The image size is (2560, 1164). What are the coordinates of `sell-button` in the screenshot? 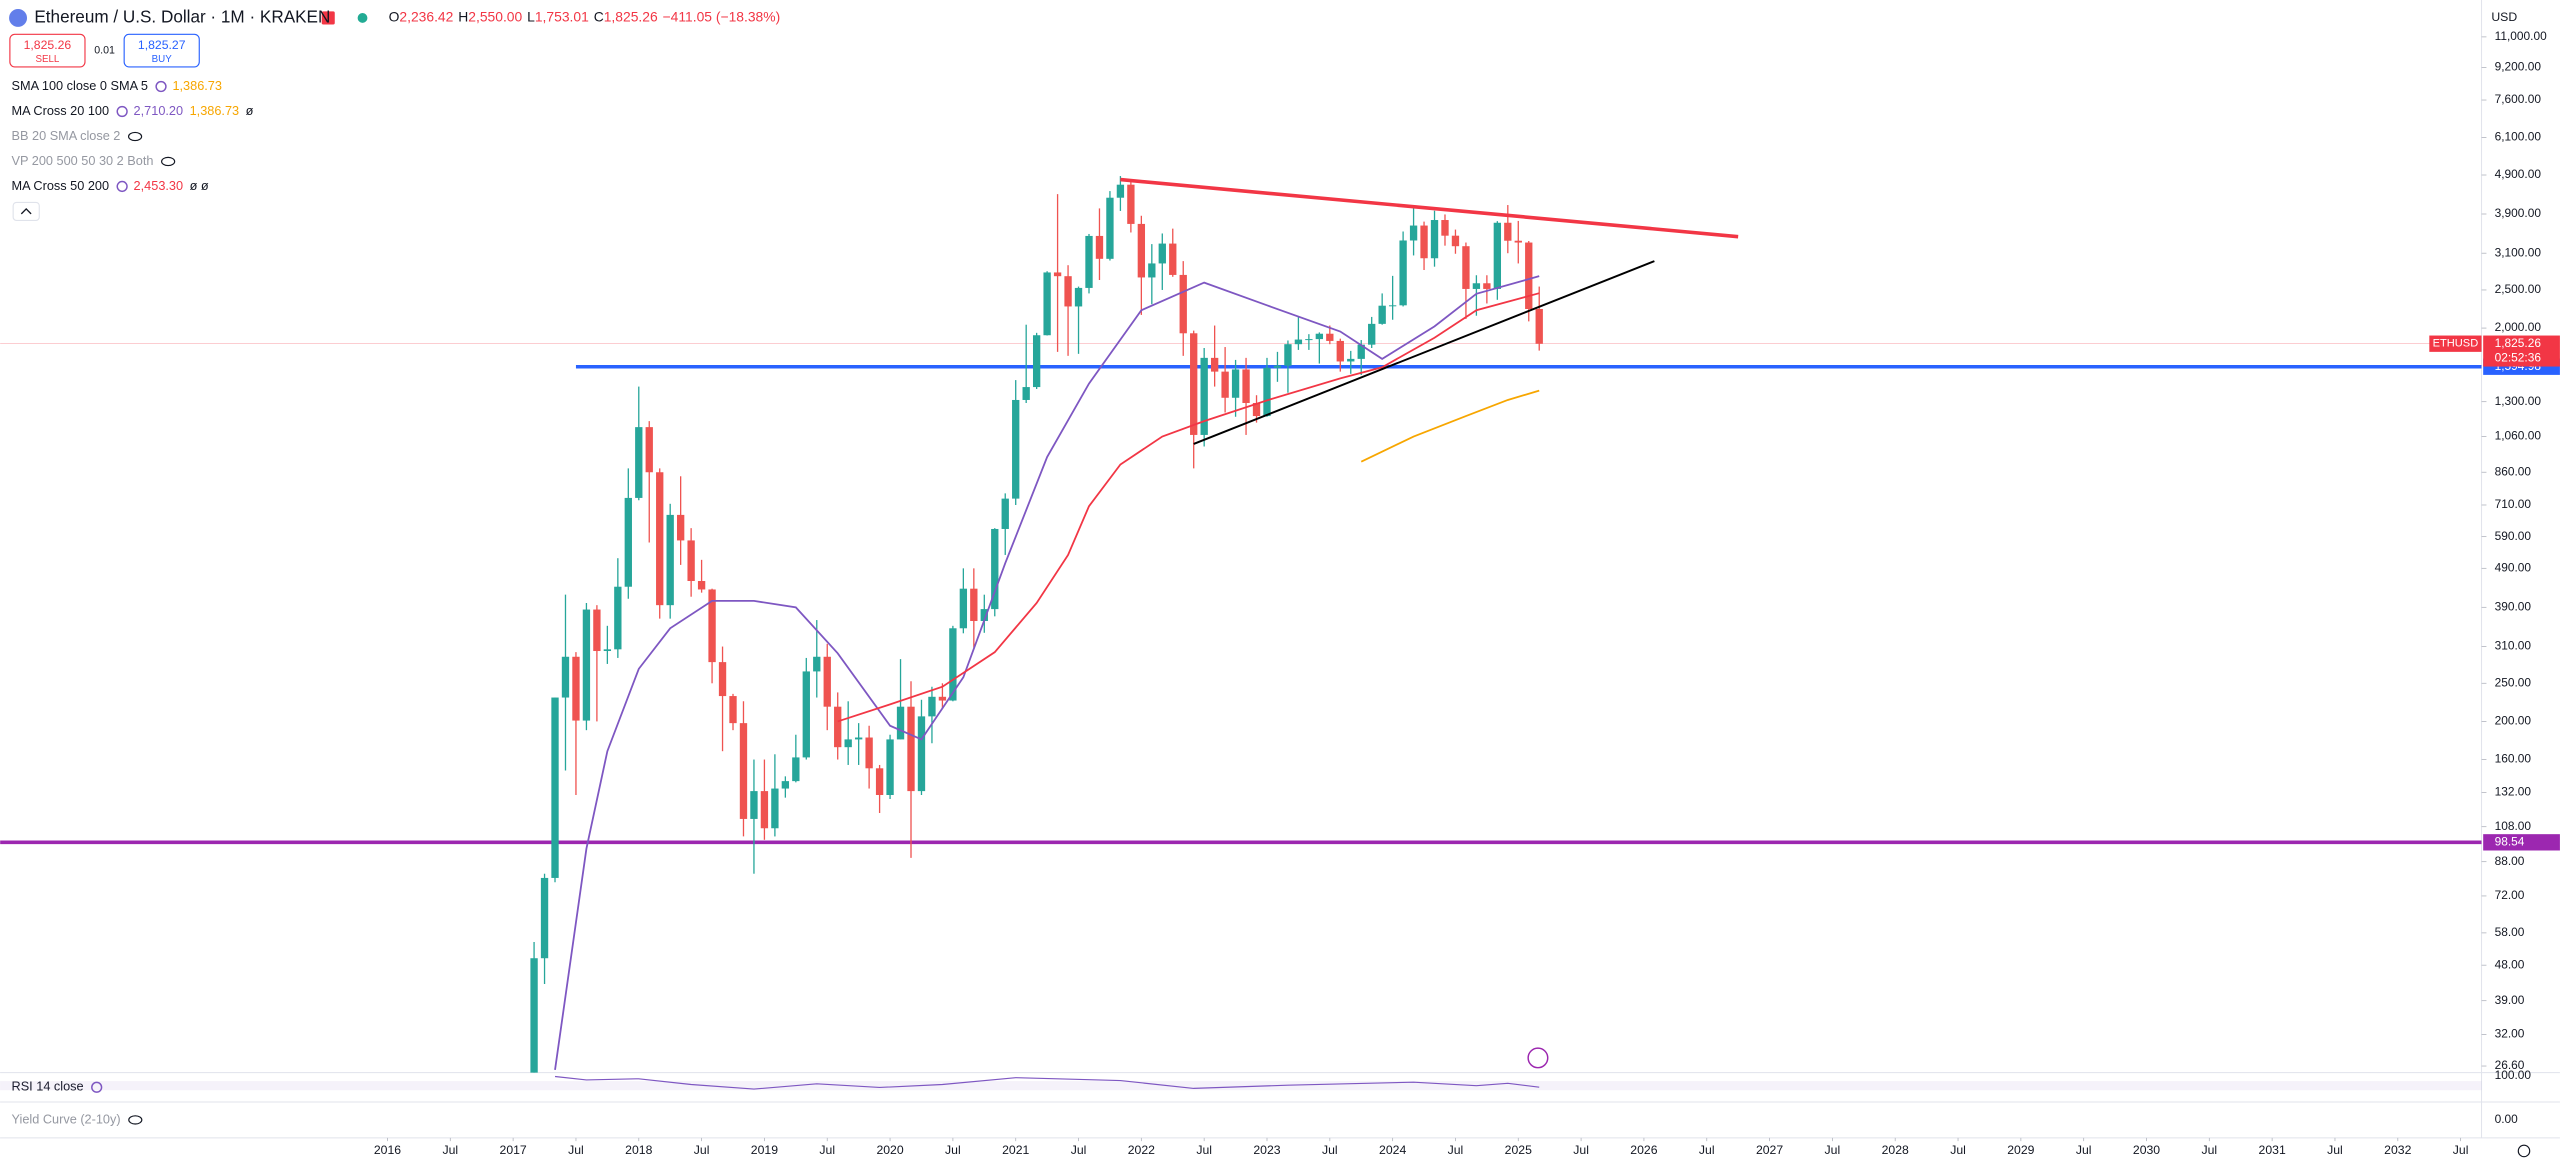 It's located at (47, 50).